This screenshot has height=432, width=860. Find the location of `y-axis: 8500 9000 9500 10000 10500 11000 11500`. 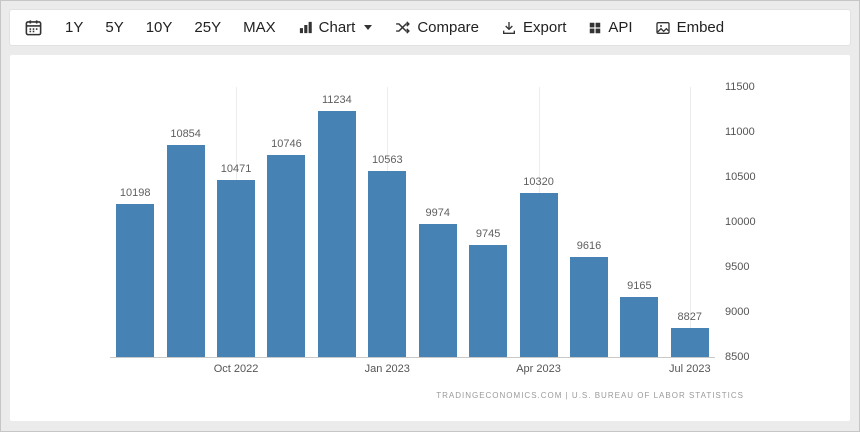

y-axis: 8500 9000 9500 10000 10500 11000 11500 is located at coordinates (760, 222).